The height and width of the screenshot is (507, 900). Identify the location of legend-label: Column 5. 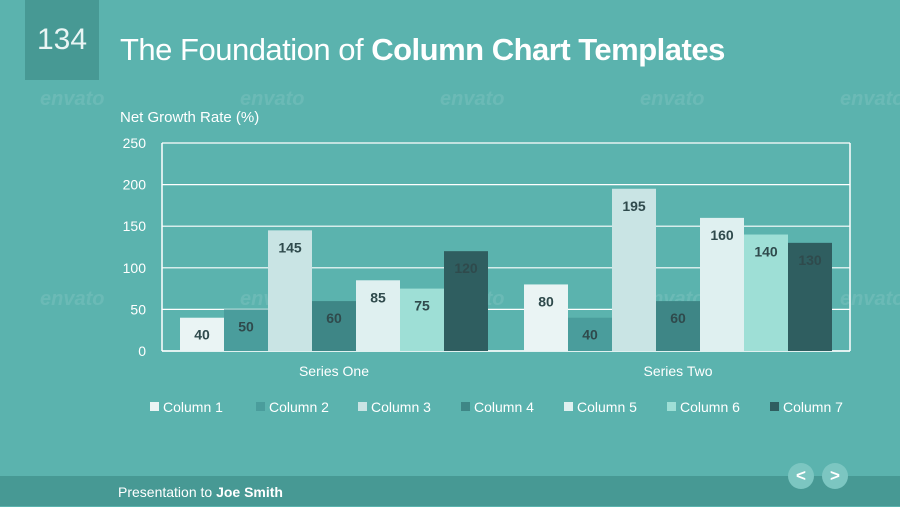
(607, 407).